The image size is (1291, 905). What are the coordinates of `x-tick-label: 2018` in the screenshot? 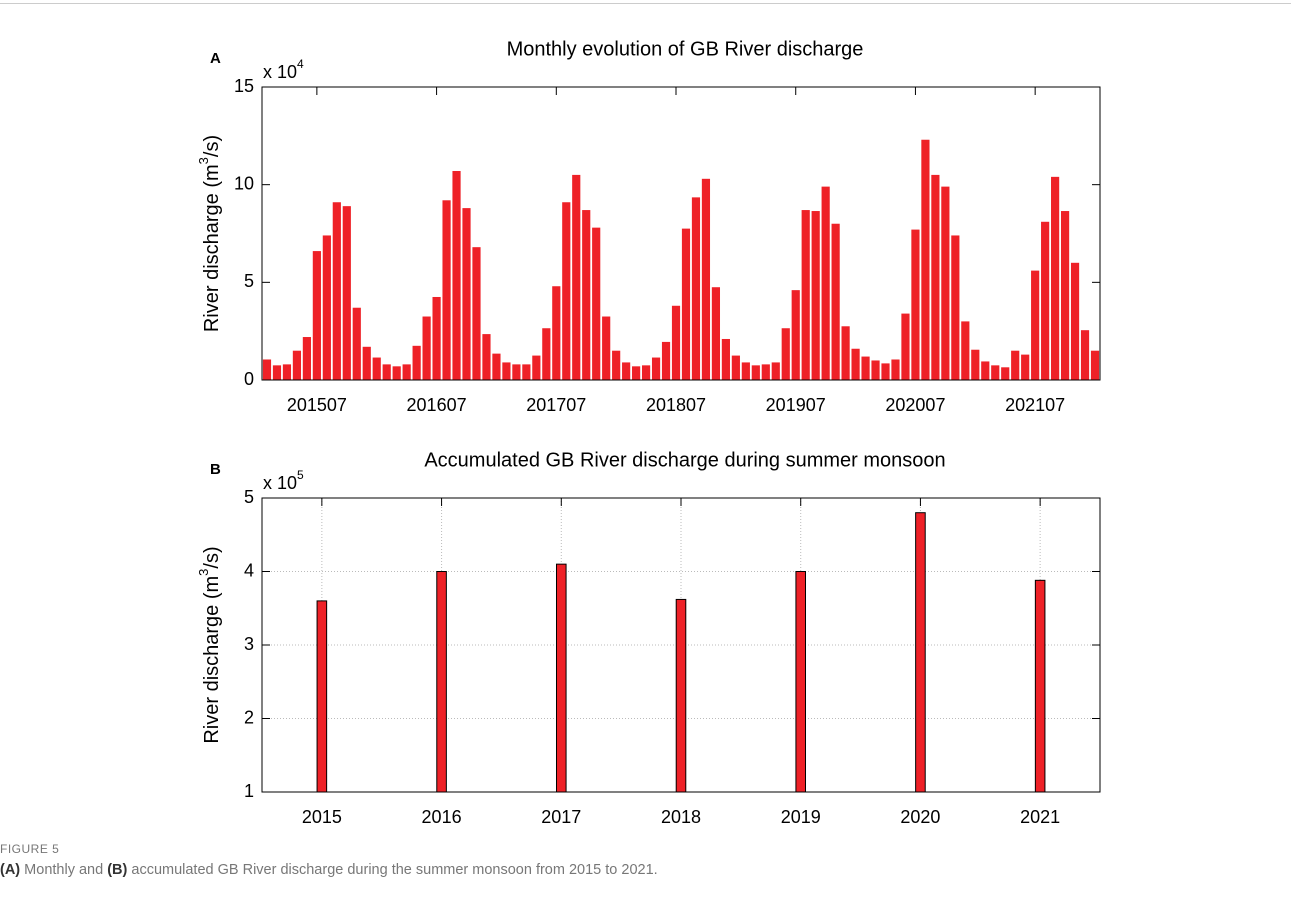 It's located at (681, 817).